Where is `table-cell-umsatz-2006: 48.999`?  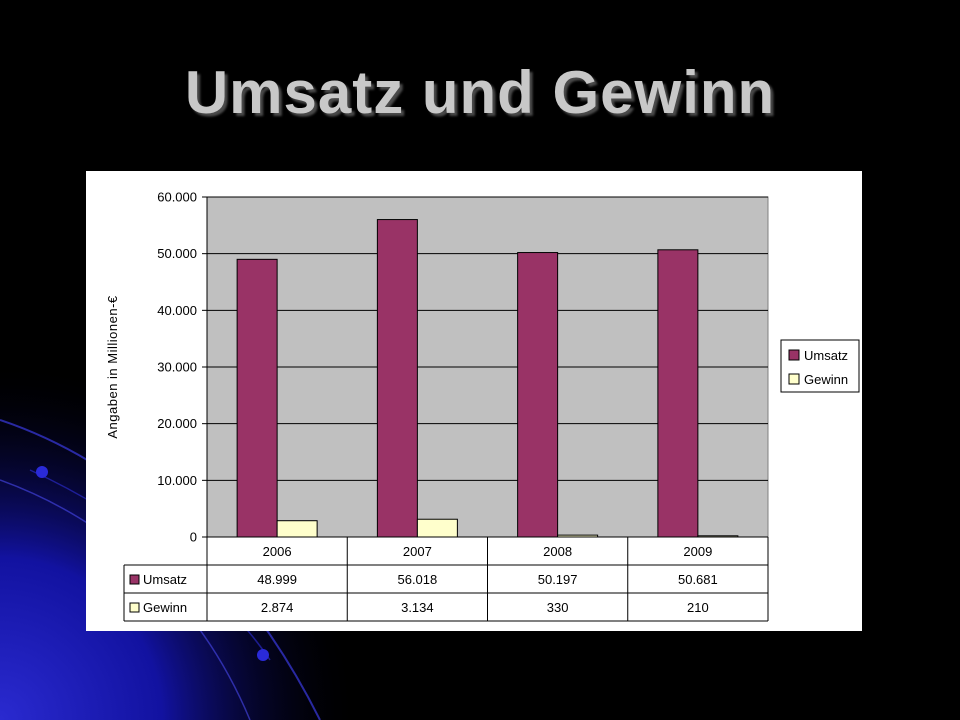
table-cell-umsatz-2006: 48.999 is located at coordinates (277, 579).